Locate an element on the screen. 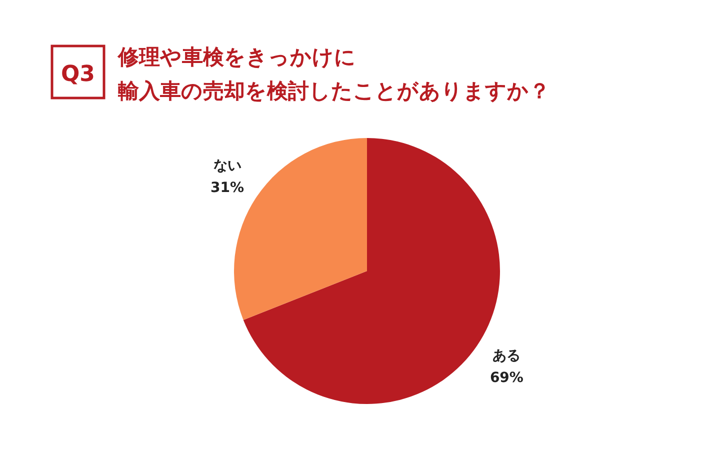 The height and width of the screenshot is (474, 710). chart-title: 修理や車検をきっかけに is located at coordinates (236, 57).